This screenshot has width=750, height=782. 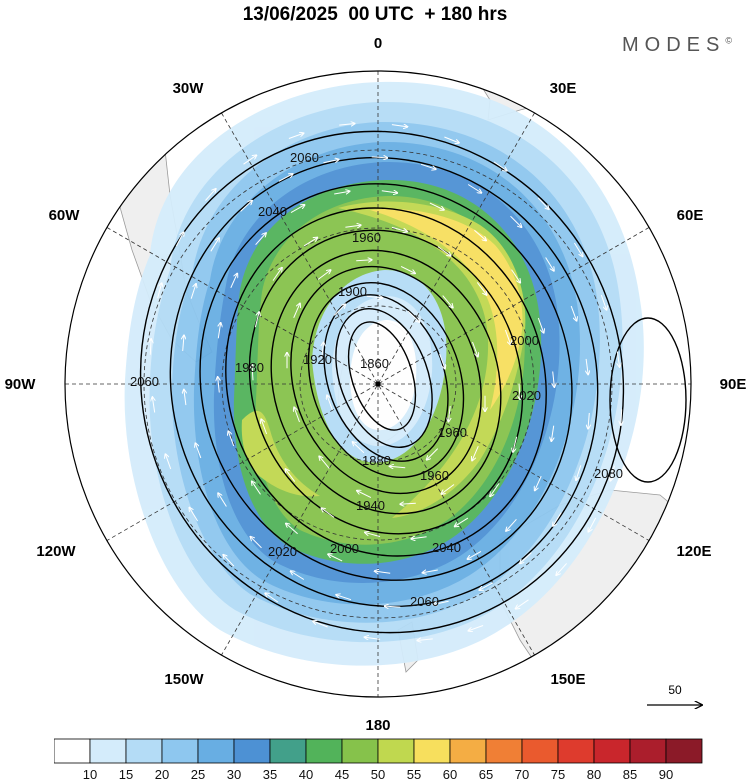 I want to click on lon-label-0: 0, so click(x=378, y=43).